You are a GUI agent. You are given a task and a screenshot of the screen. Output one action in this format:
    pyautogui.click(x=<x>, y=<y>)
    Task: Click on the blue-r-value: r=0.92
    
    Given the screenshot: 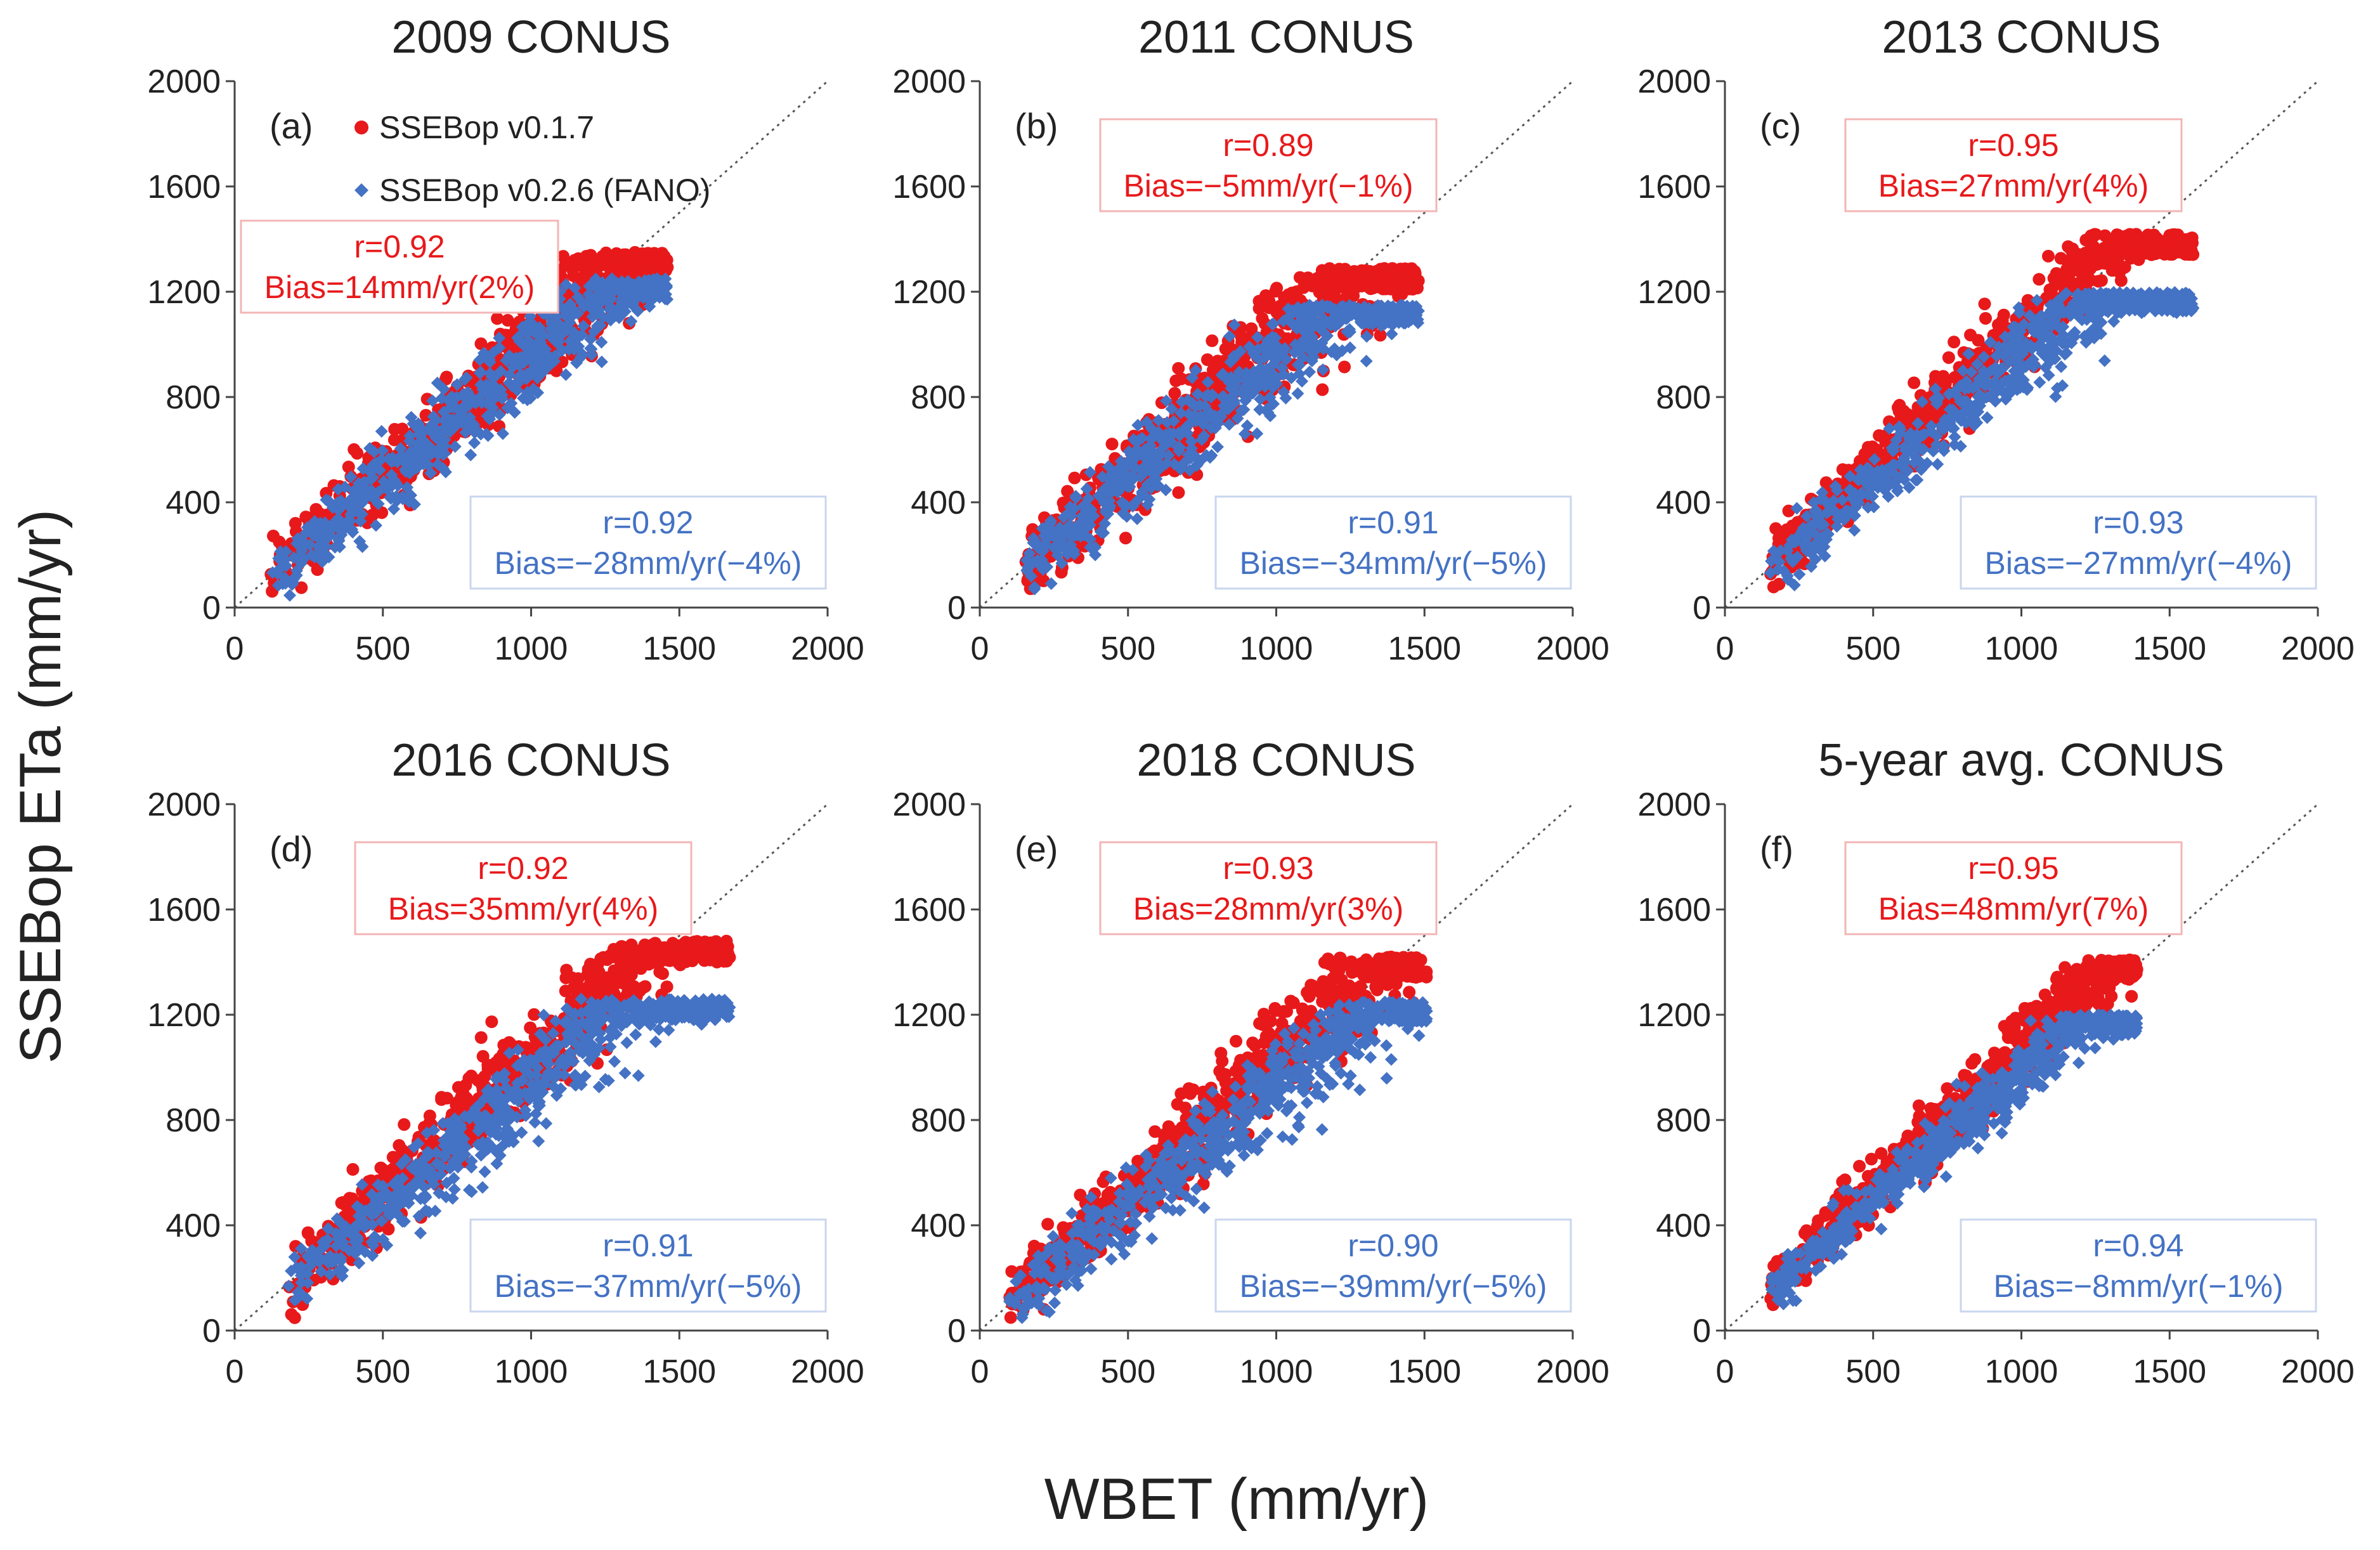 What is the action you would take?
    pyautogui.click(x=647, y=522)
    